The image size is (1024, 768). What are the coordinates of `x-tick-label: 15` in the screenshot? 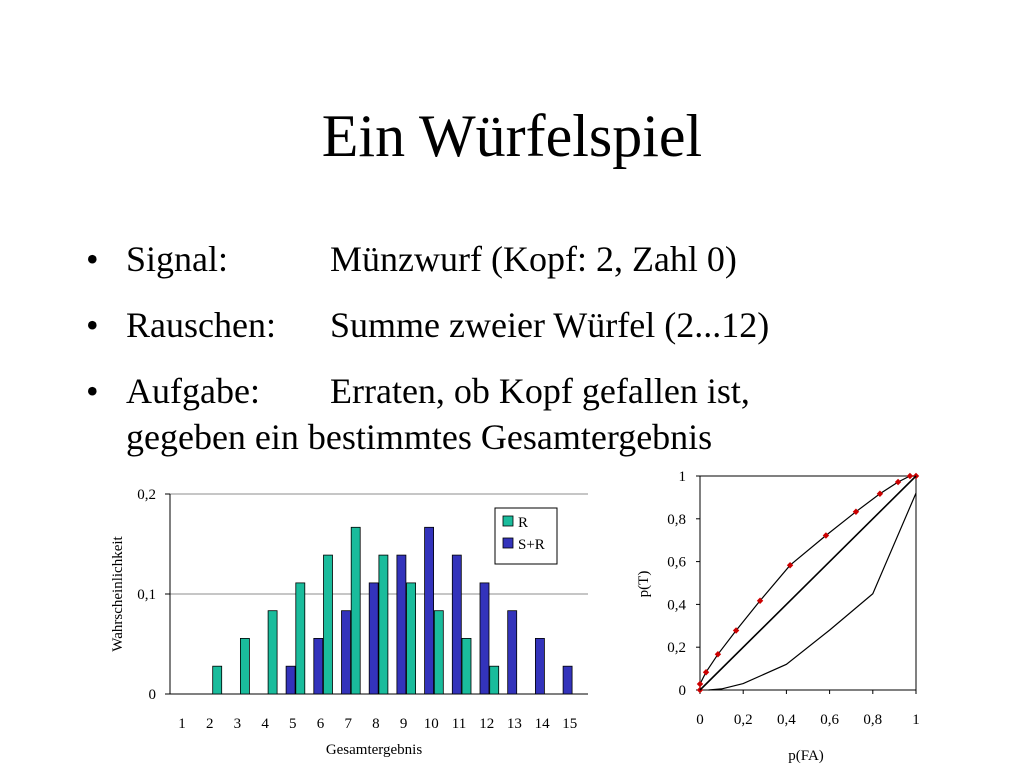 It's located at (569, 724).